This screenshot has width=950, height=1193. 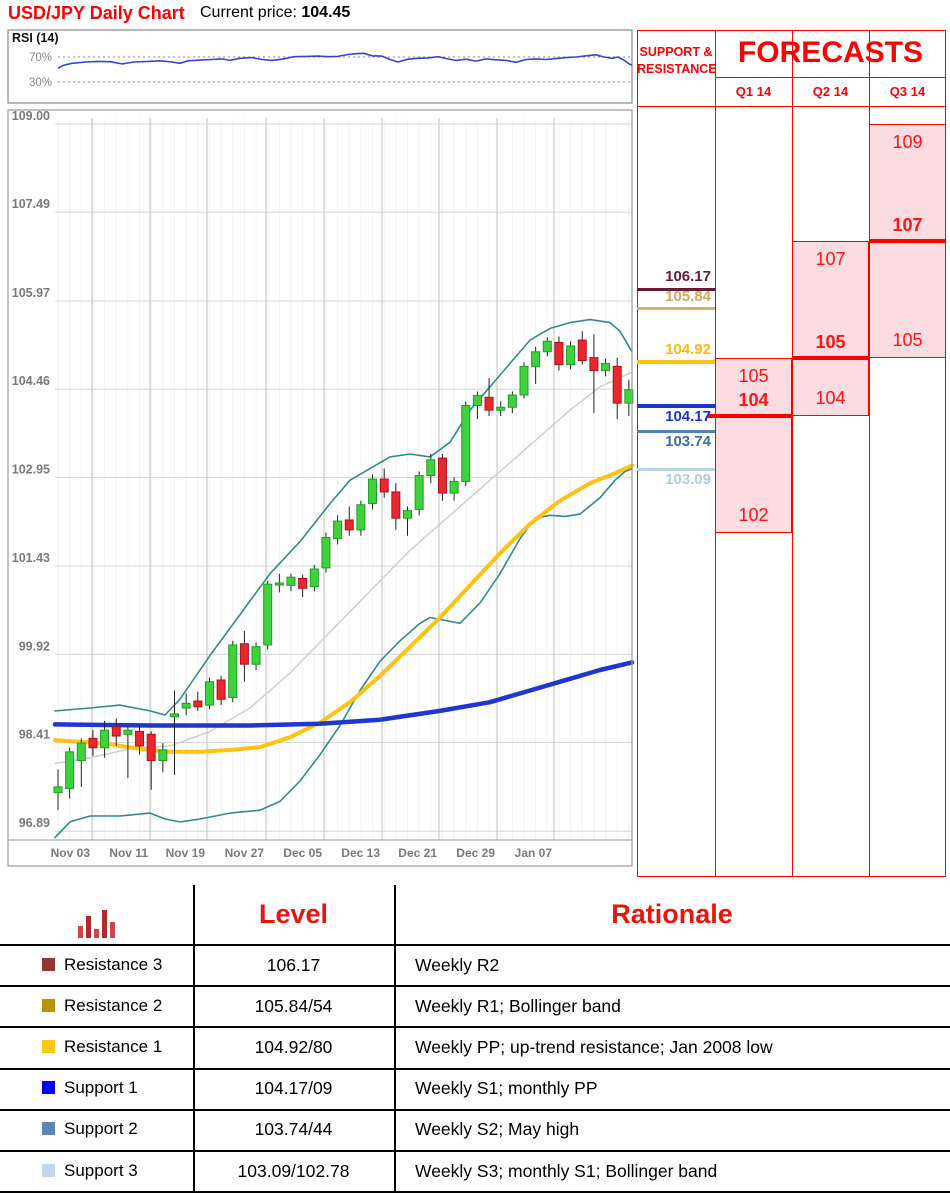 What do you see at coordinates (677, 69) in the screenshot?
I see `sr-title-line2: RESISTANCE` at bounding box center [677, 69].